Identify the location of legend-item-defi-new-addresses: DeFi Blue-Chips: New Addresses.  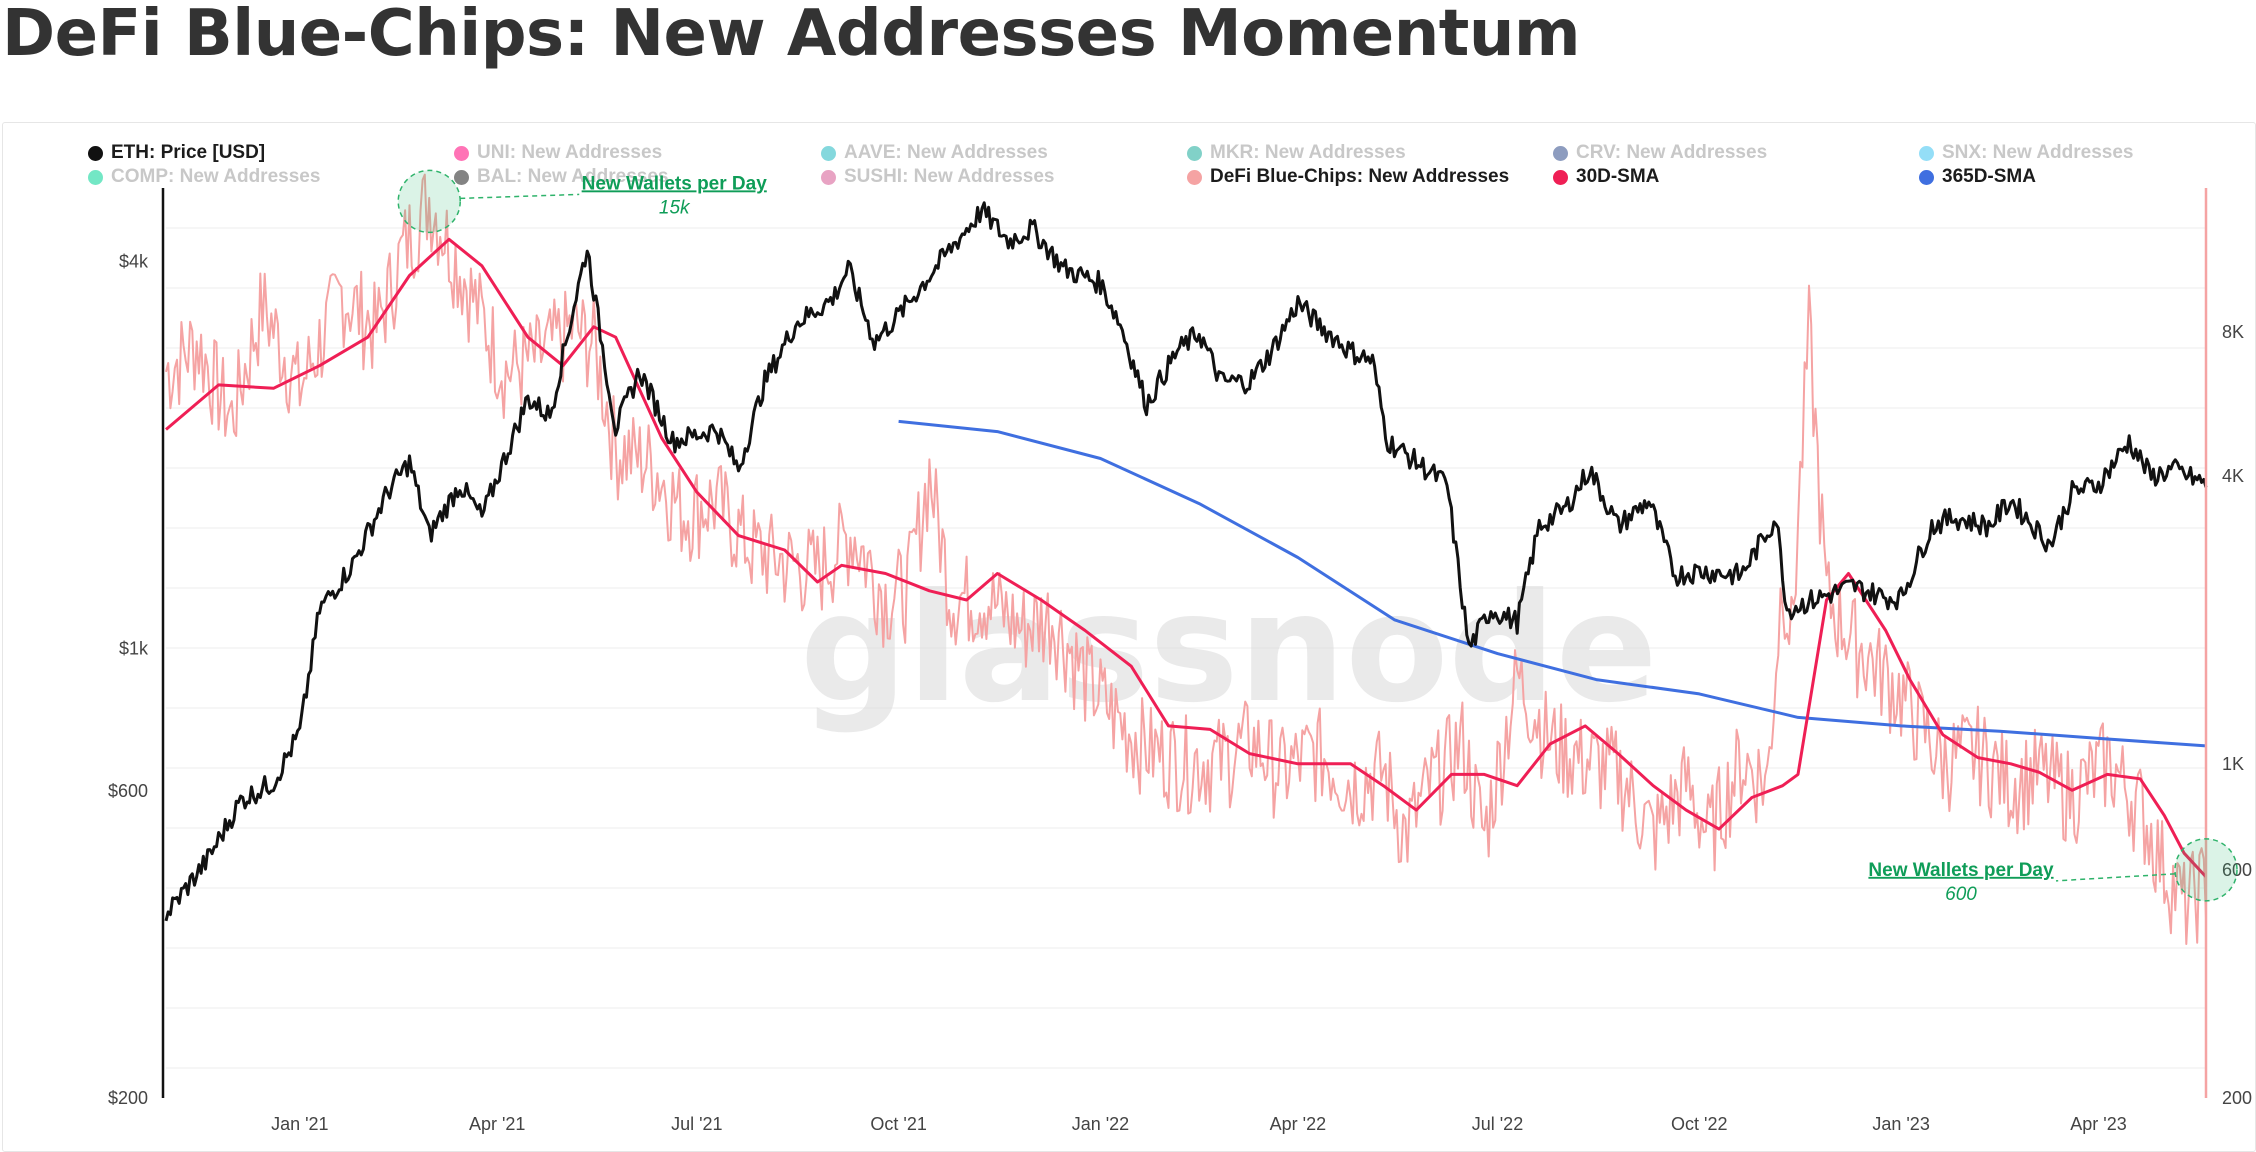
(1348, 177).